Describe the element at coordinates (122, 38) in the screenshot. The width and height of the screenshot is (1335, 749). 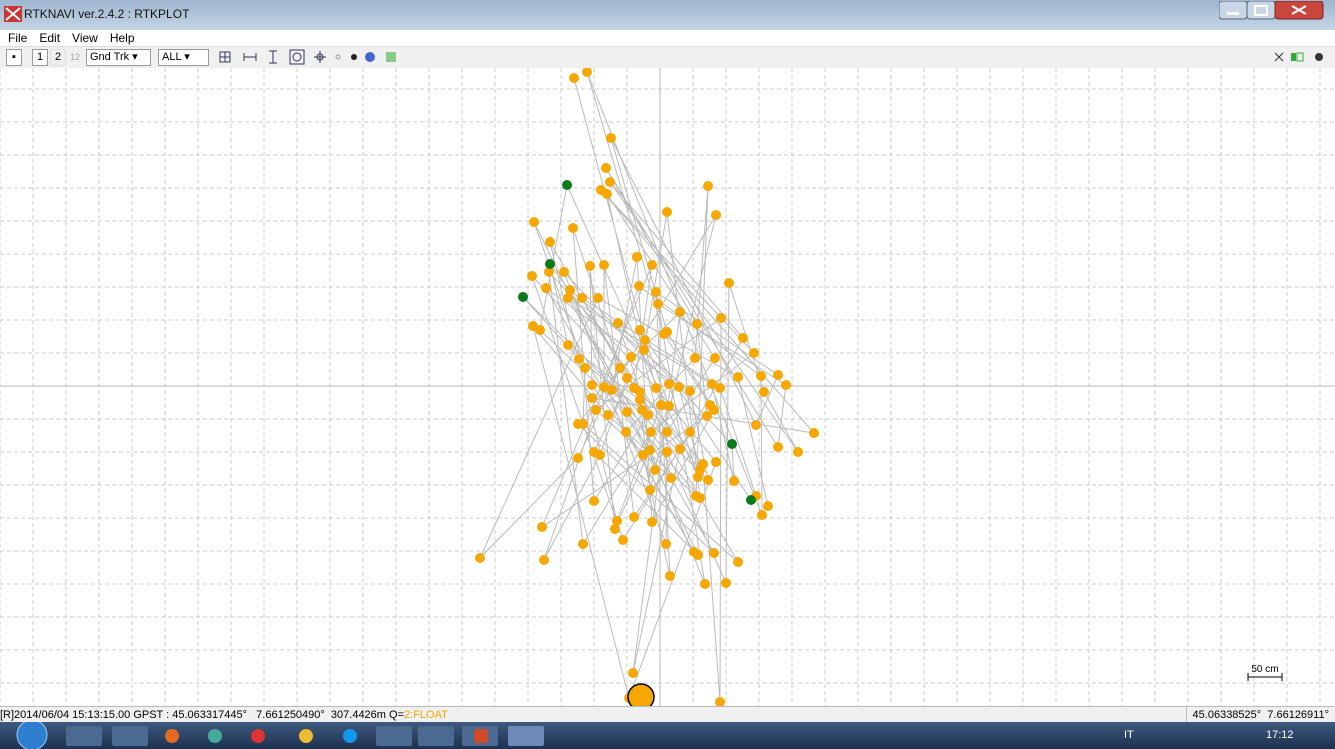
I see `menu-item: Help` at that location.